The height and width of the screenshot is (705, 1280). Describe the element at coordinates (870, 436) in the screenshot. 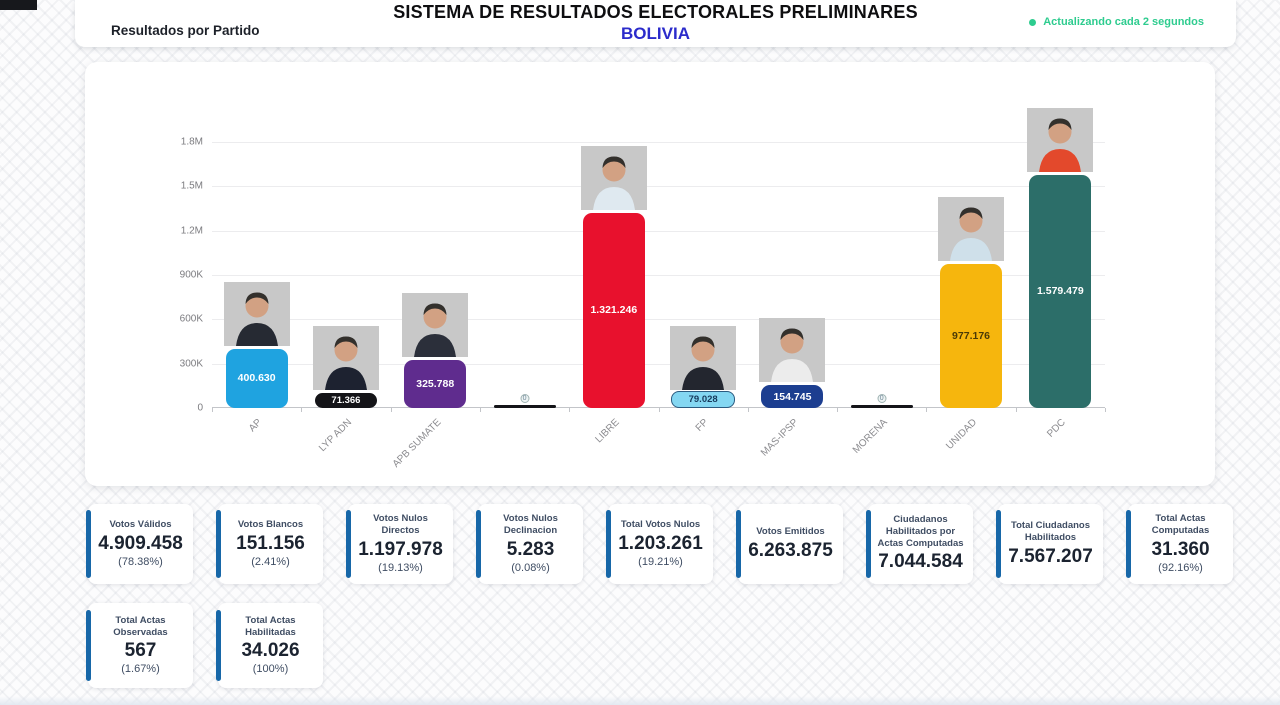

I see `x-axis-label-morena: MORENA` at that location.